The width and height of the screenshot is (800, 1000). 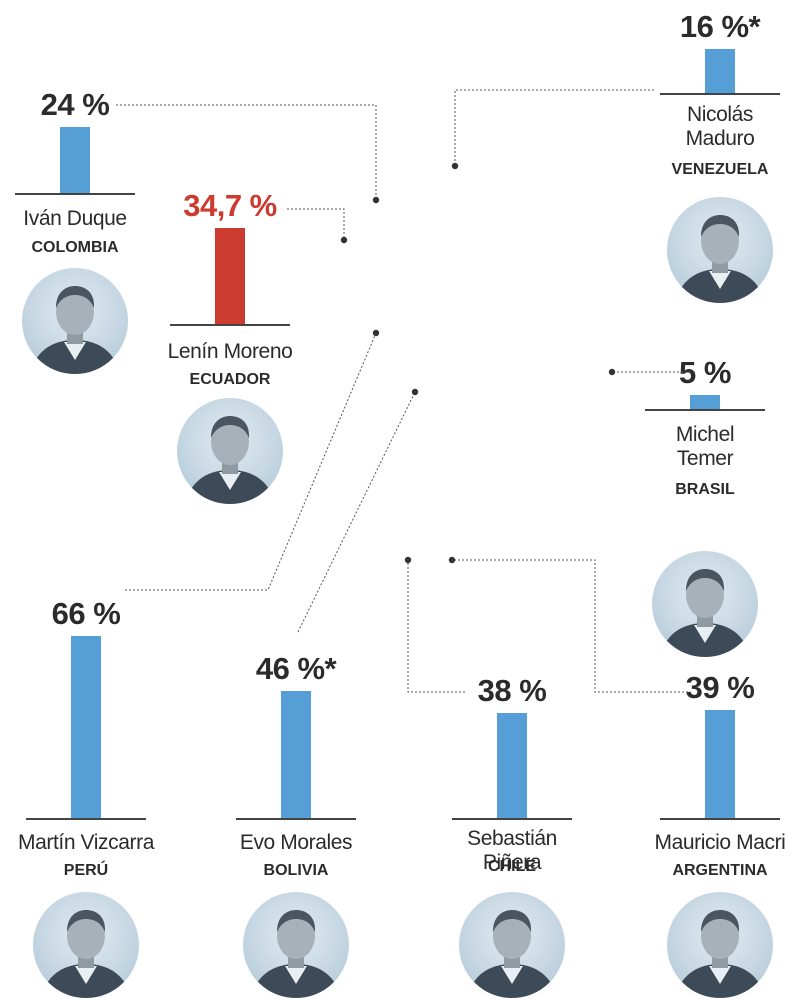 What do you see at coordinates (512, 691) in the screenshot?
I see `approval-value-label: 38 %` at bounding box center [512, 691].